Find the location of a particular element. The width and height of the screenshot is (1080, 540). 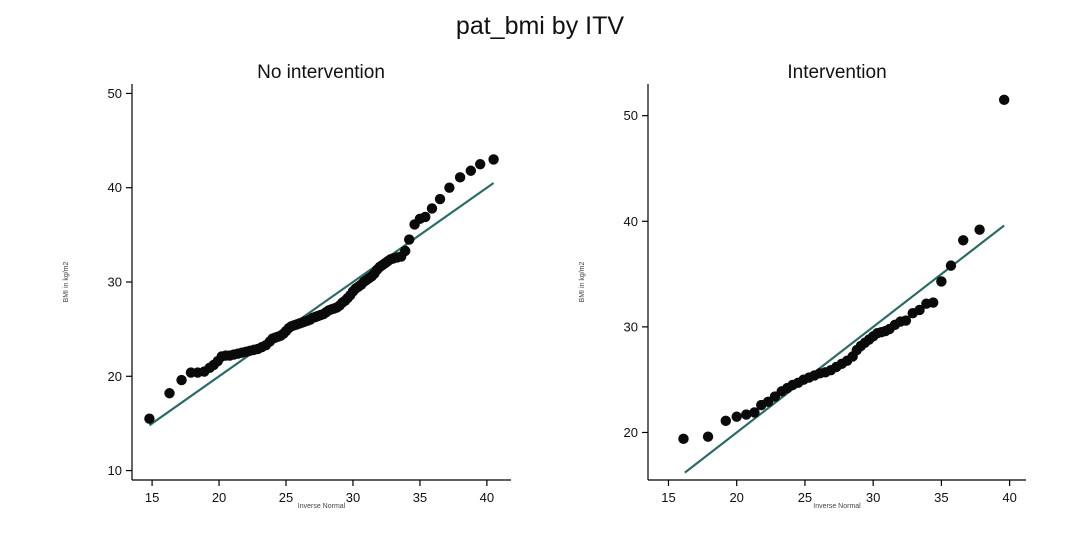

figure-title: pat_bmi by ITV is located at coordinates (540, 26).